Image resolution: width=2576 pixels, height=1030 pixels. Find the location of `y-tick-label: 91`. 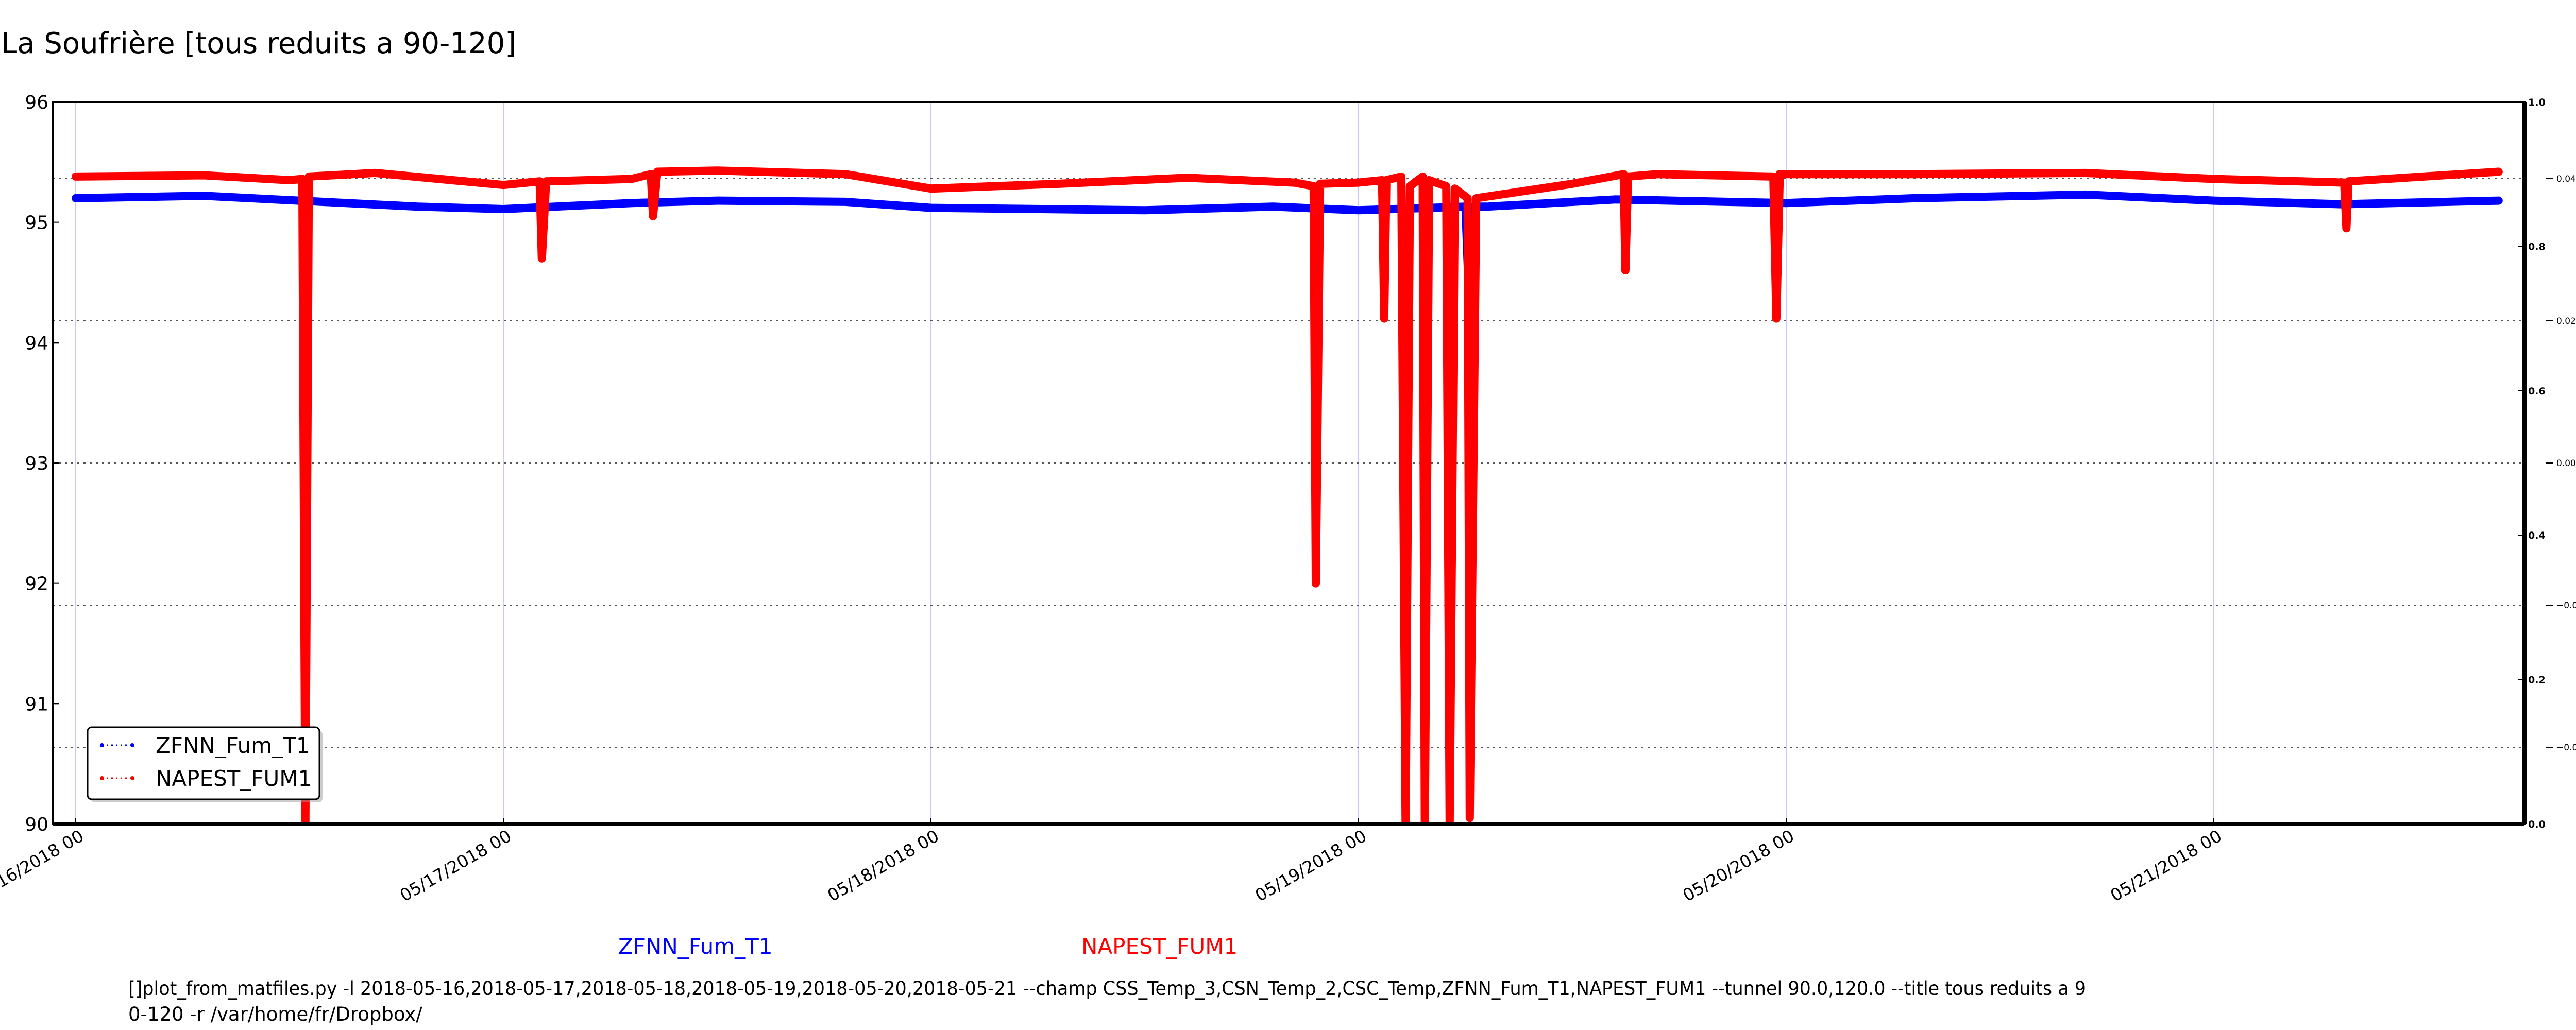

y-tick-label: 91 is located at coordinates (36, 704).